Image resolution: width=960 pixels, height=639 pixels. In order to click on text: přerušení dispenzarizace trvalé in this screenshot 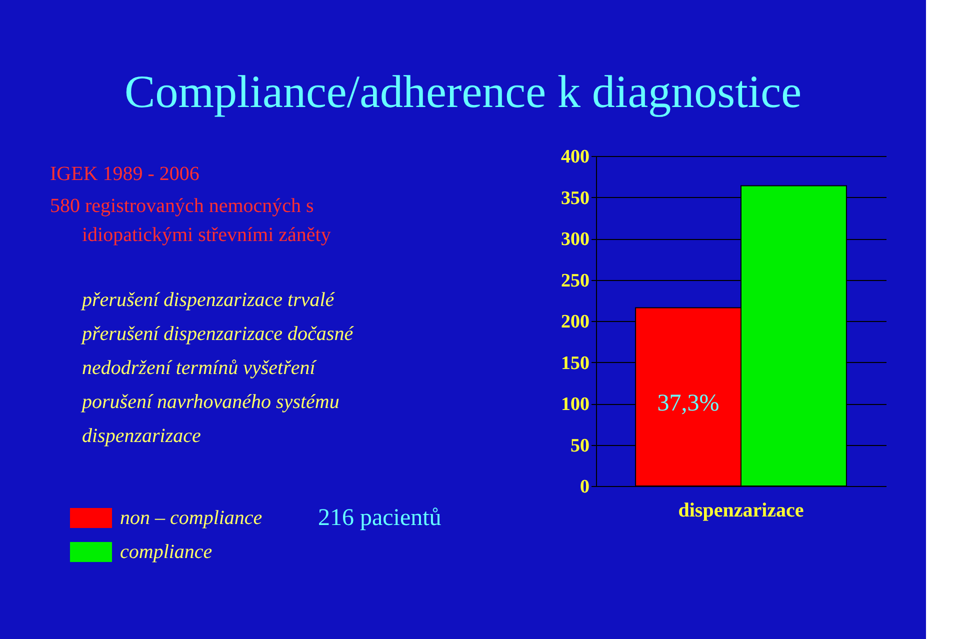, I will do `click(208, 300)`.